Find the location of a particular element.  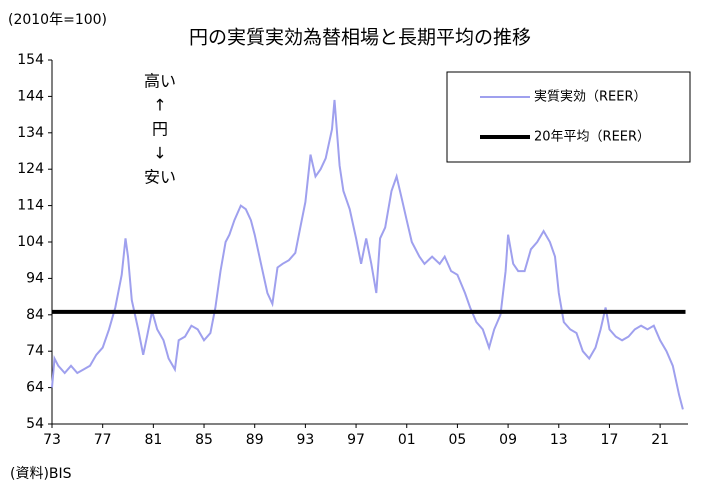

y-tick-label: 154 is located at coordinates (30, 60).